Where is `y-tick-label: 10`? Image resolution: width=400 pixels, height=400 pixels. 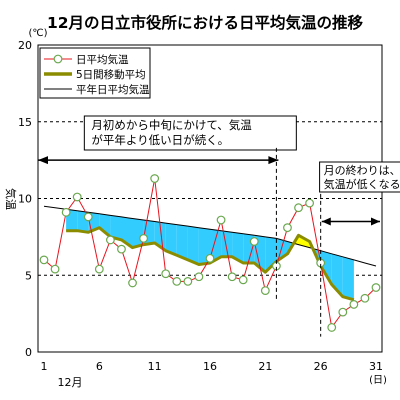 y-tick-label: 10 is located at coordinates (25, 199).